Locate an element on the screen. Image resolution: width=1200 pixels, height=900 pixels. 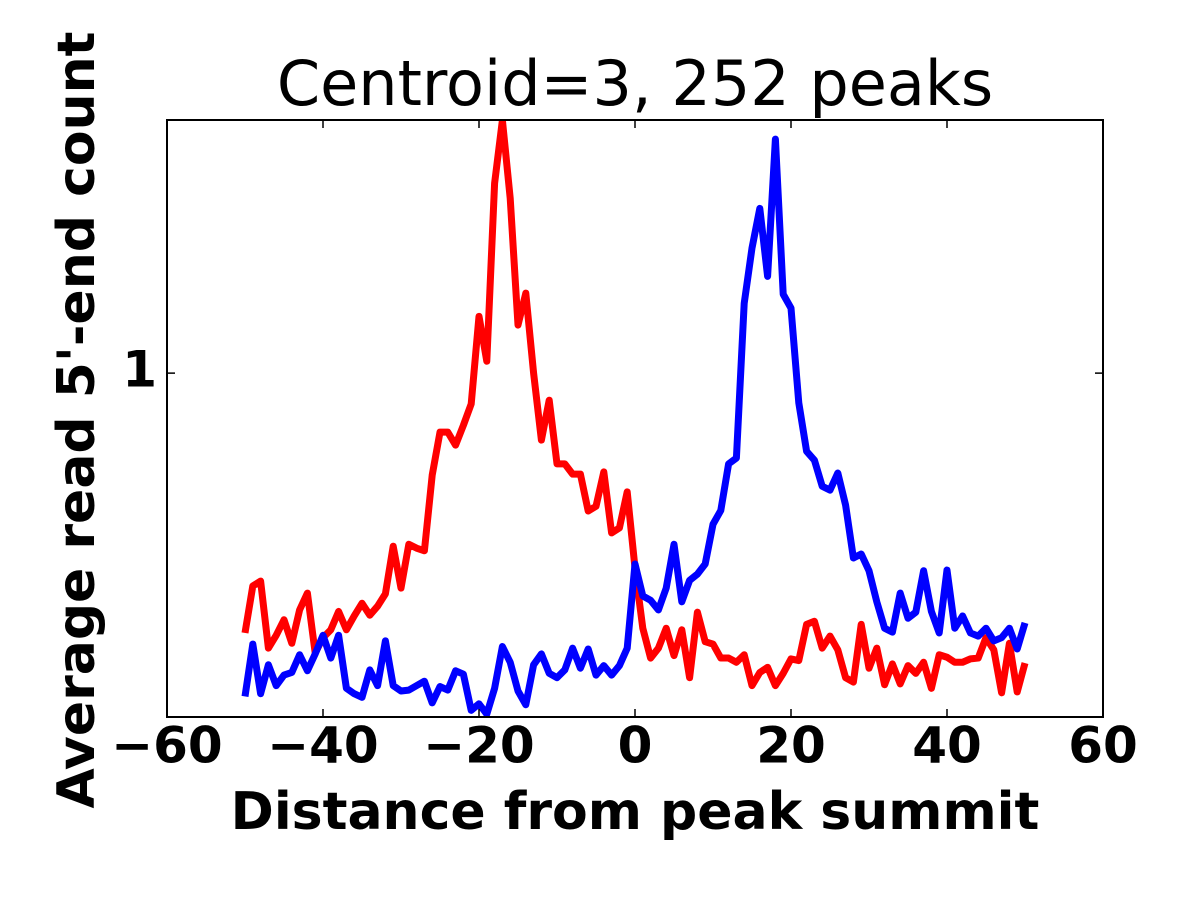
x-tick-label: −20 is located at coordinates (478, 746).